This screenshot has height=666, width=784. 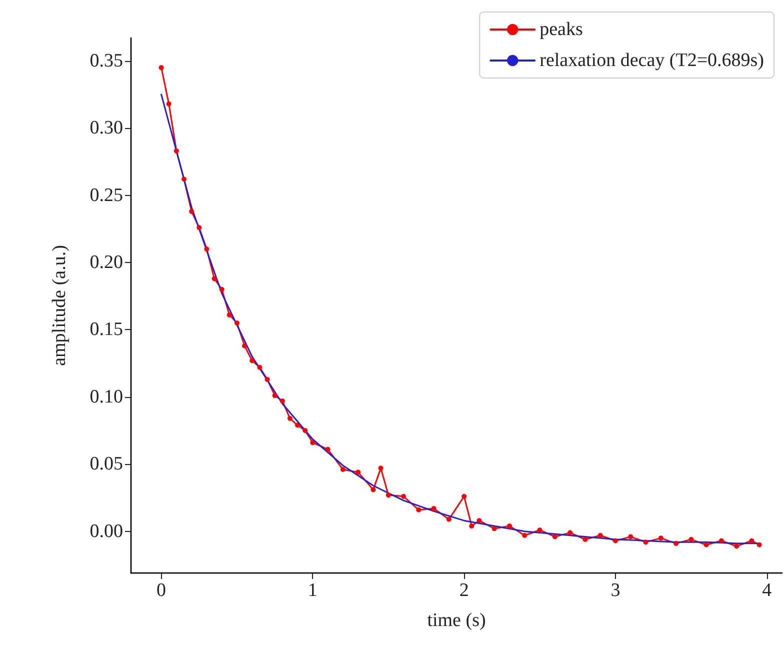 What do you see at coordinates (106, 329) in the screenshot?
I see `y-tick-label: 0.15` at bounding box center [106, 329].